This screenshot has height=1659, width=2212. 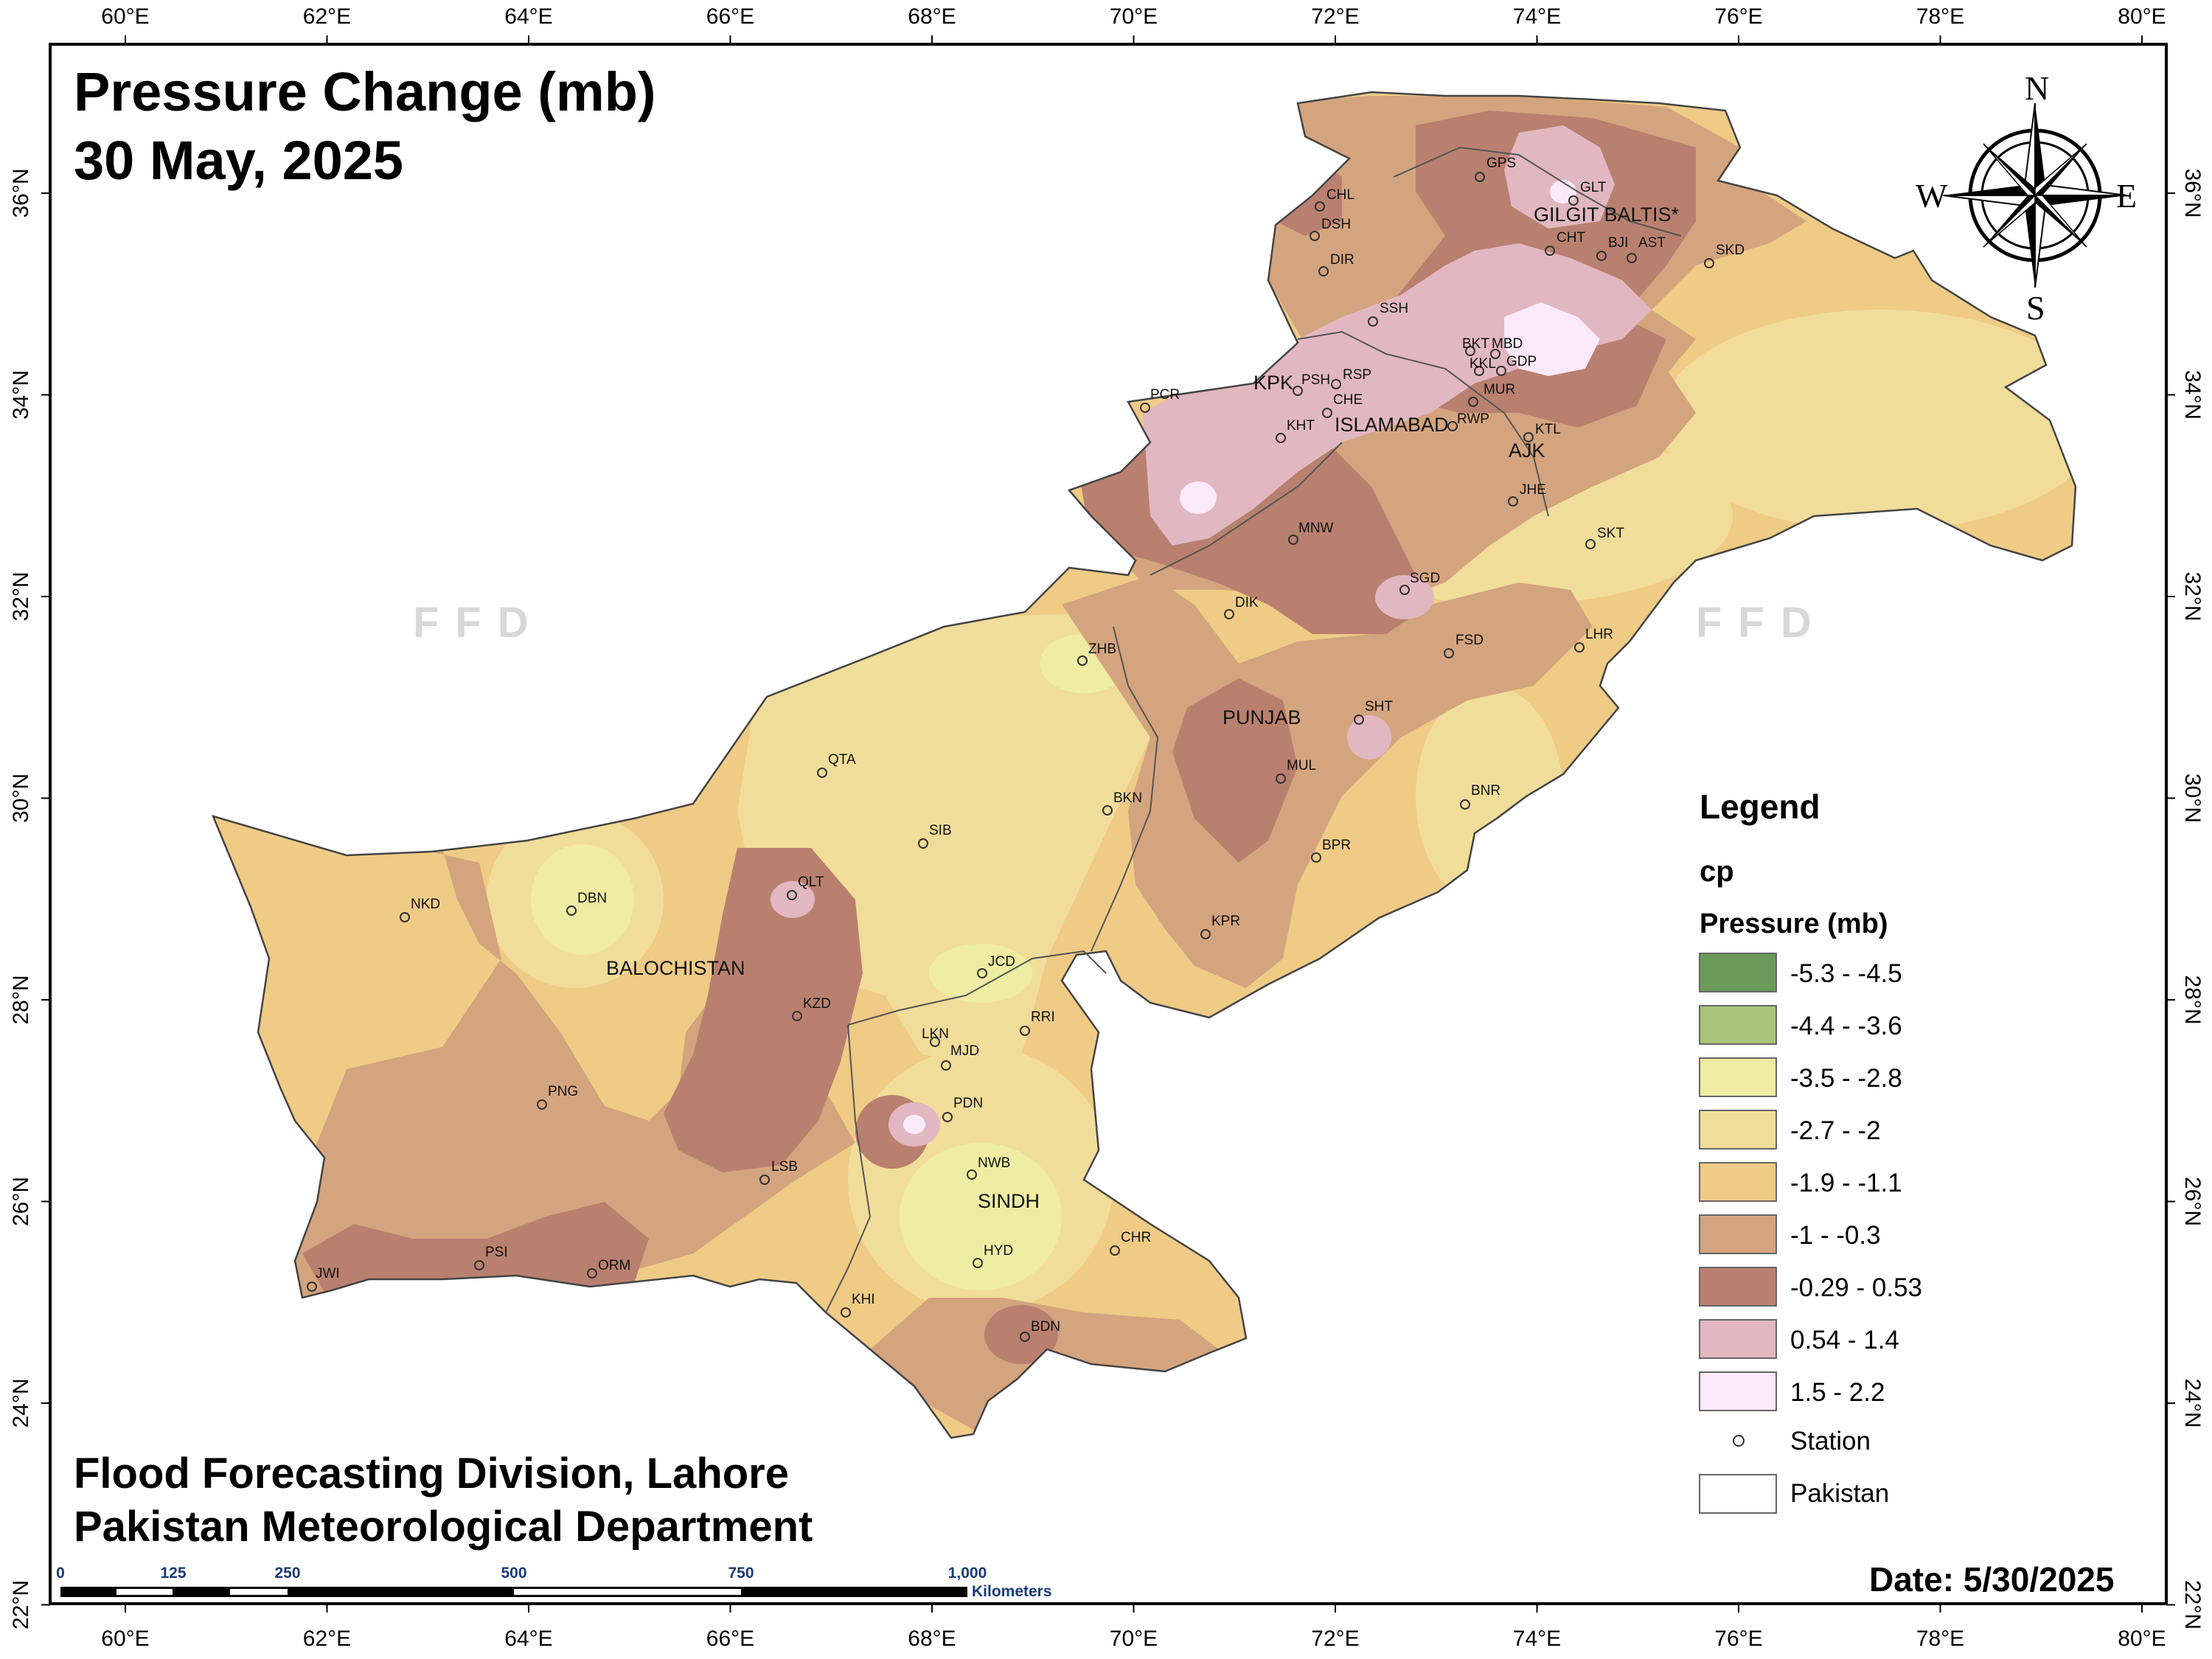 I want to click on station-bkn: BKN, so click(x=1122, y=802).